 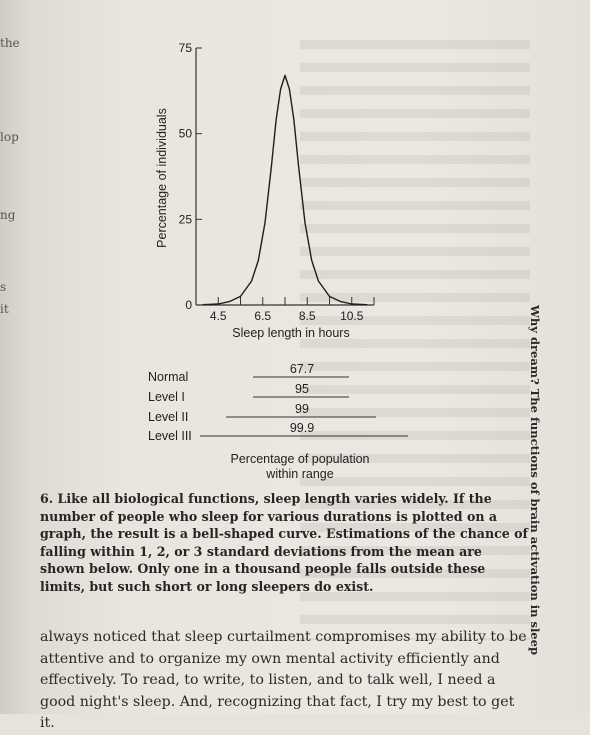 What do you see at coordinates (10, 43) in the screenshot?
I see `edge-fragment: the` at bounding box center [10, 43].